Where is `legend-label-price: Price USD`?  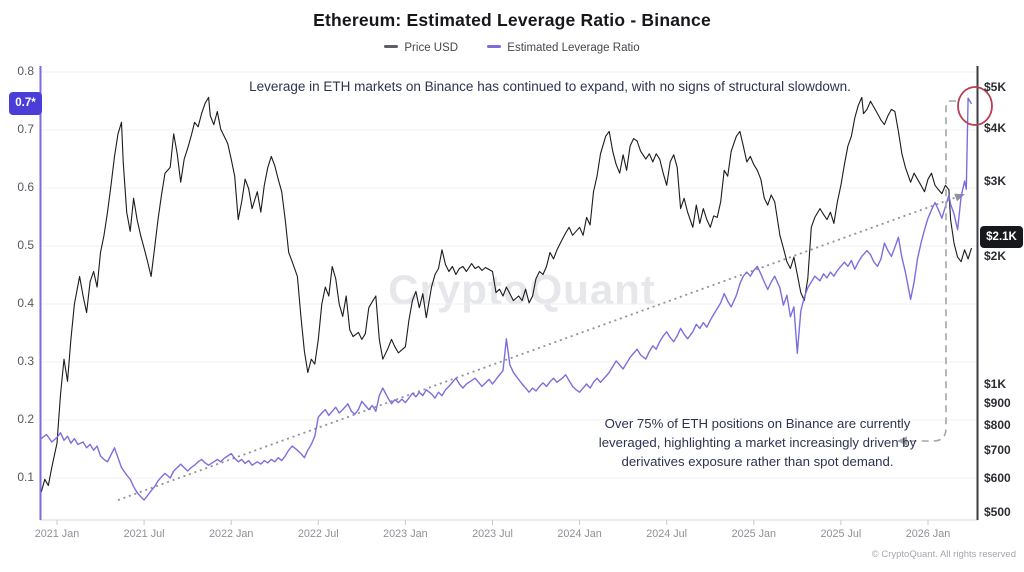 legend-label-price: Price USD is located at coordinates (431, 48).